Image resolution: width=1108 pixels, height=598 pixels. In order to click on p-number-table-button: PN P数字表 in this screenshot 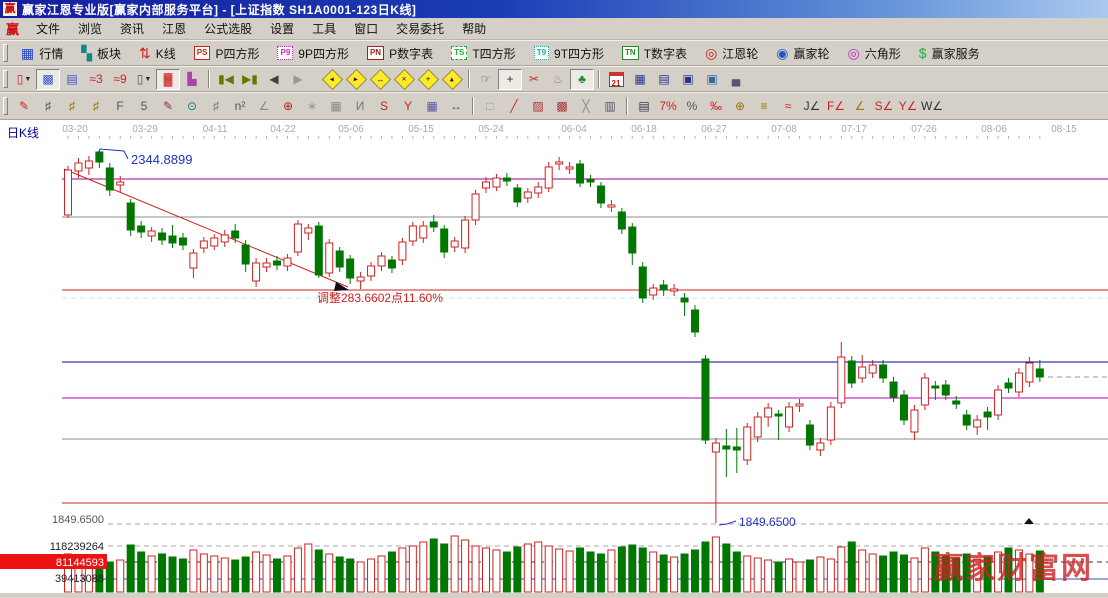, I will do `click(400, 53)`.